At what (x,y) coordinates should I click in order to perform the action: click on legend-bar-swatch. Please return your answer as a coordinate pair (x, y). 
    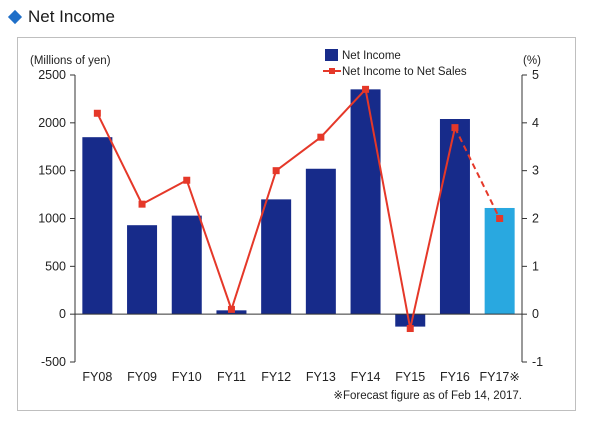
    Looking at the image, I should click on (331, 55).